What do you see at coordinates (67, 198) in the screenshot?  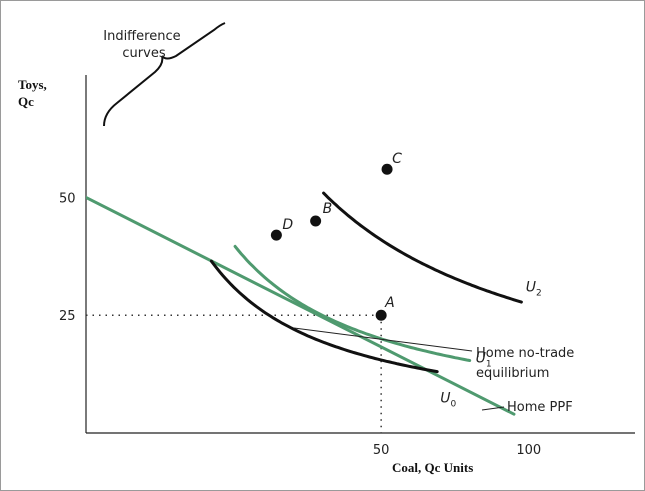 I see `y-tick-label: 50` at bounding box center [67, 198].